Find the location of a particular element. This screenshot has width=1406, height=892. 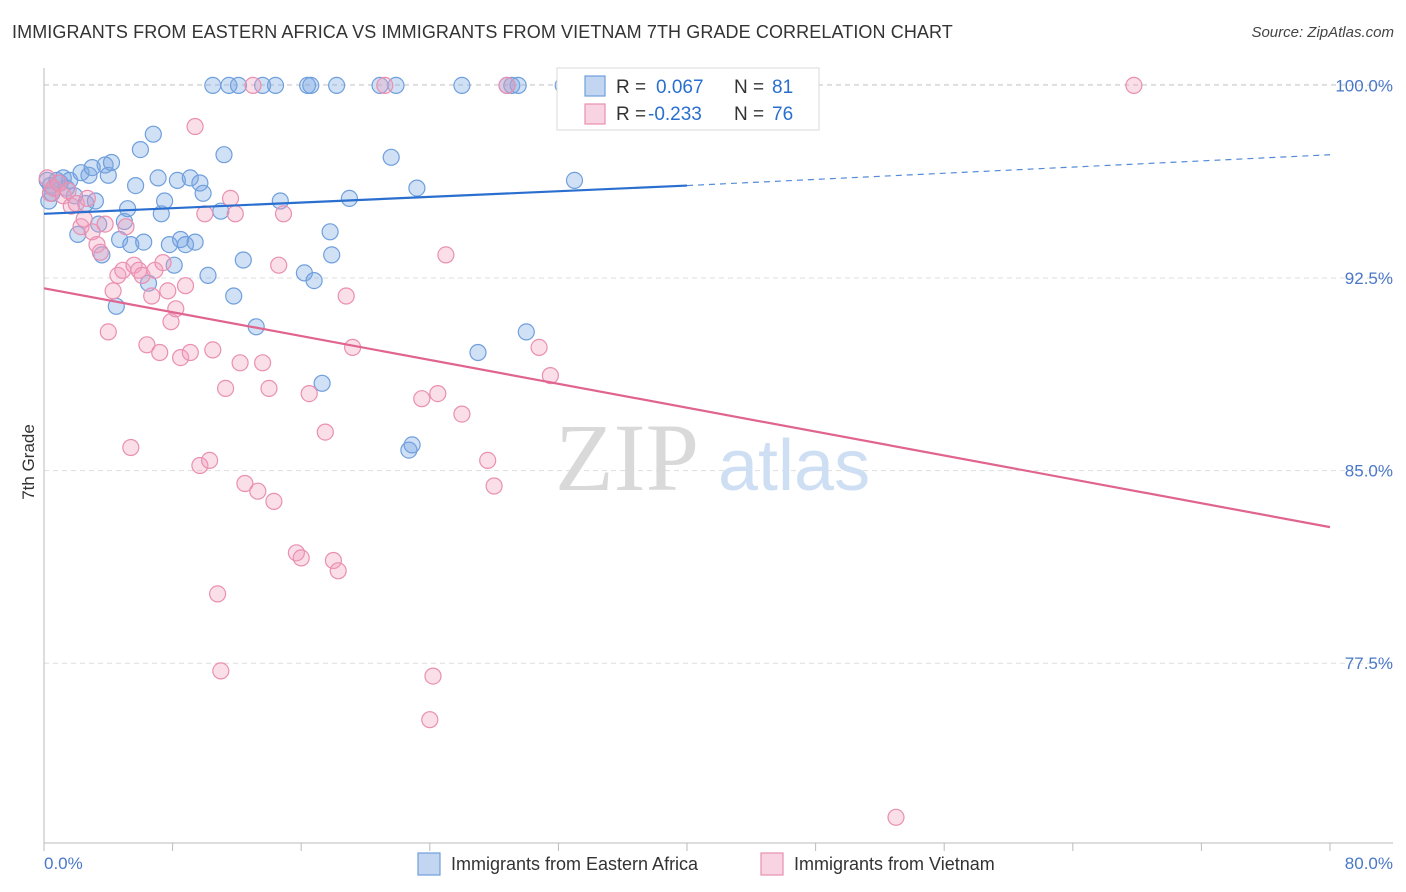

stats-r-value-pink: -0.233 is located at coordinates (675, 114).